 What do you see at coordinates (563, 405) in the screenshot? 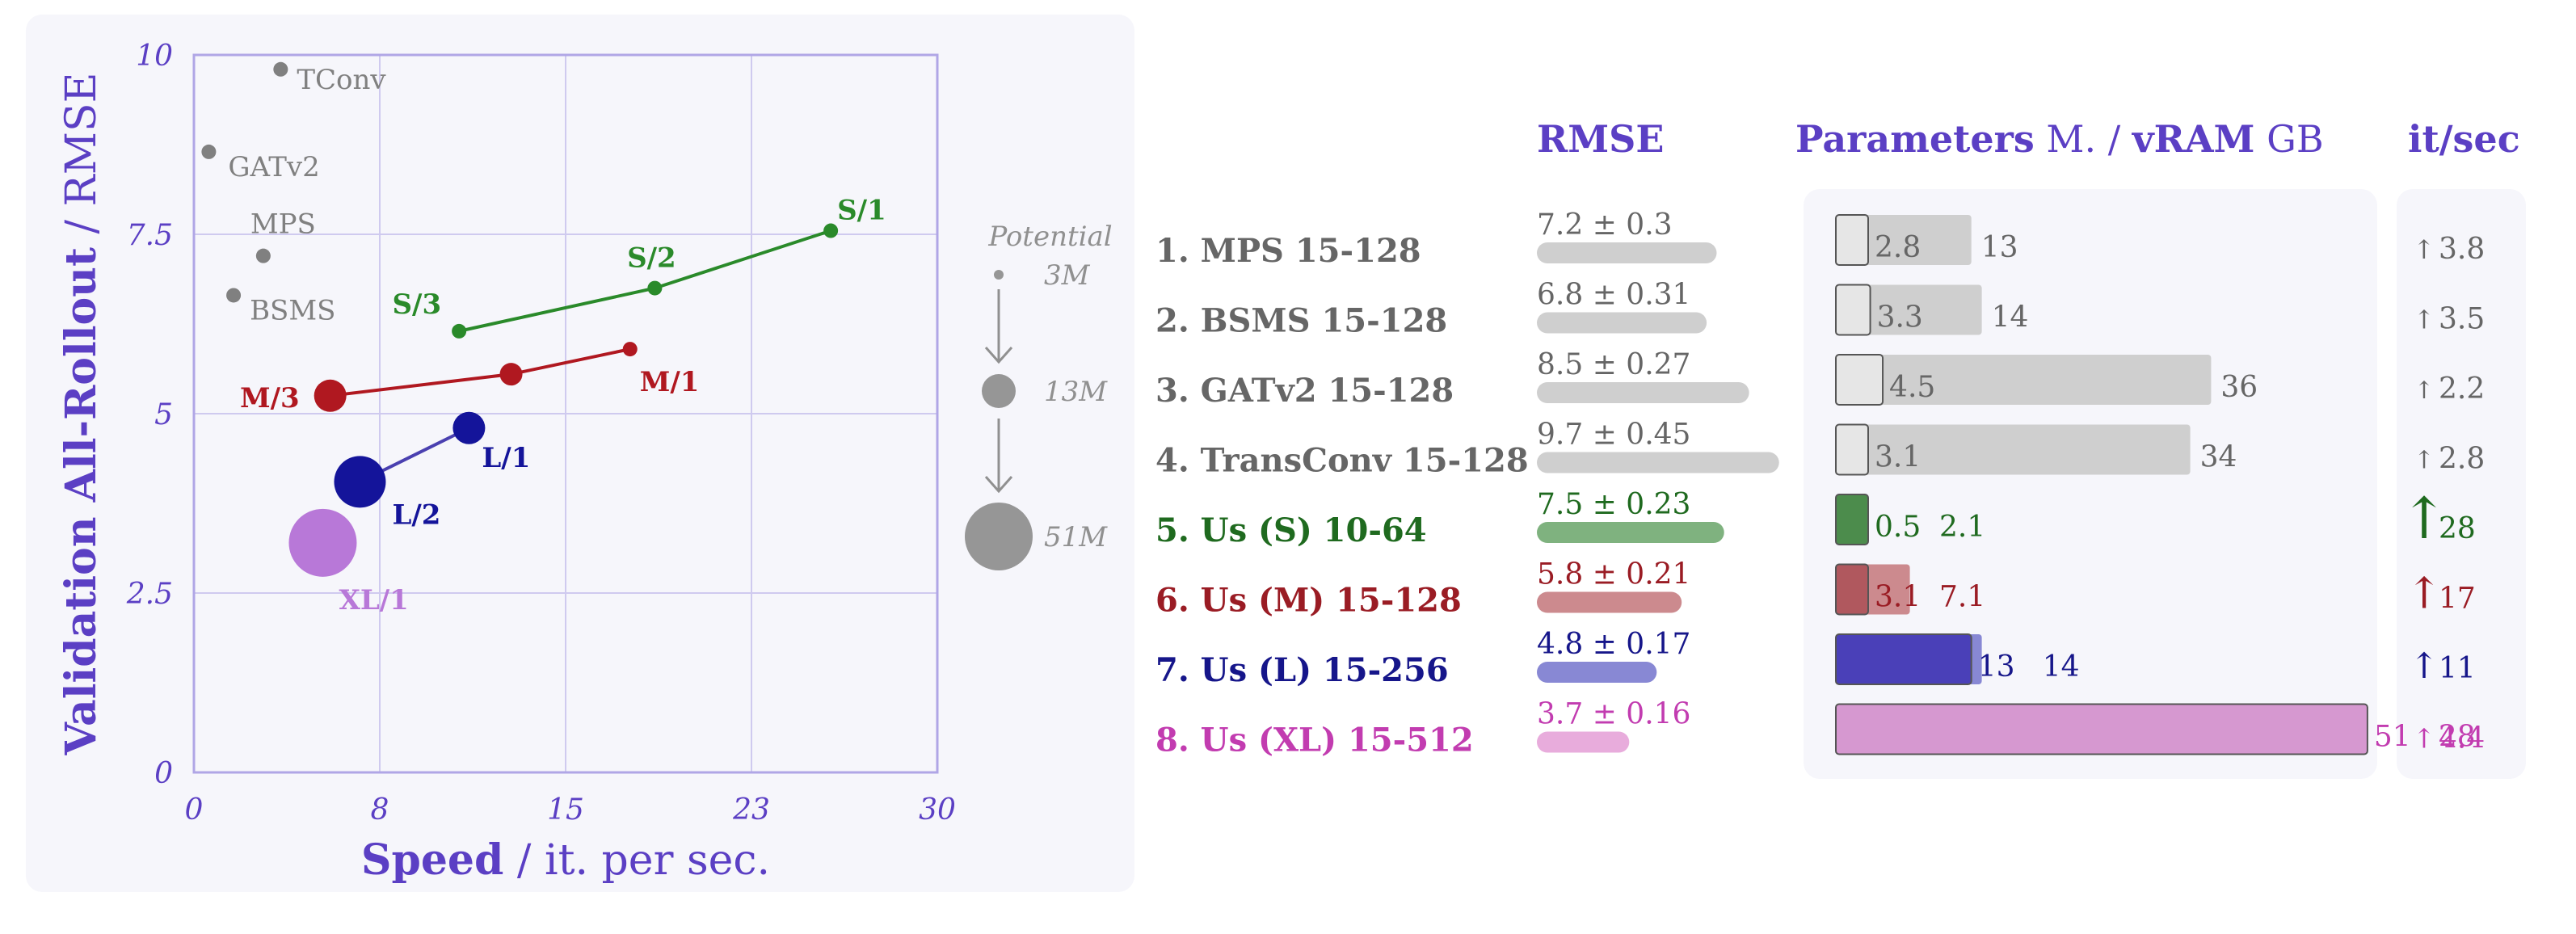
I see `series-points: S/3 S/2 S/1 M/3 M/1 L/1 L/2 XL/1` at bounding box center [563, 405].